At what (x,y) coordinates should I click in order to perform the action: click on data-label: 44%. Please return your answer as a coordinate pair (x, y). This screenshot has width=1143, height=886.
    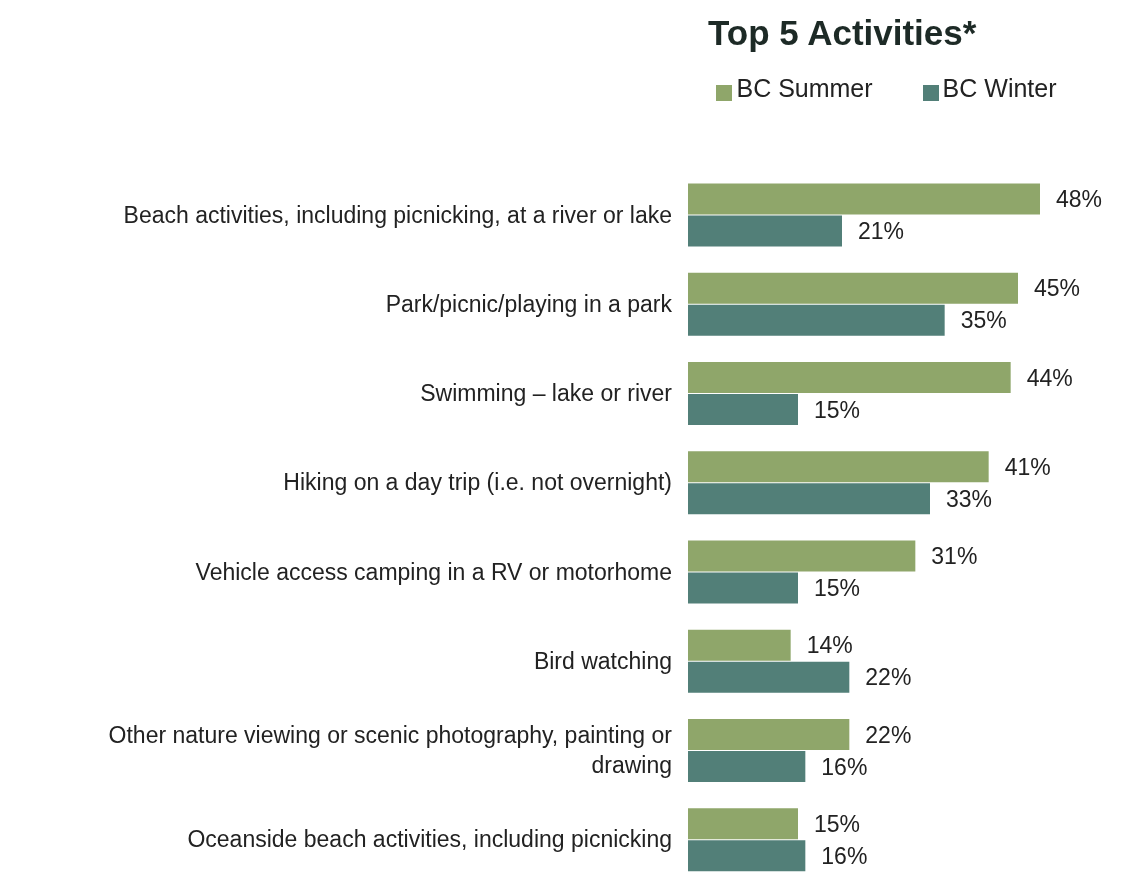
    Looking at the image, I should click on (1049, 377).